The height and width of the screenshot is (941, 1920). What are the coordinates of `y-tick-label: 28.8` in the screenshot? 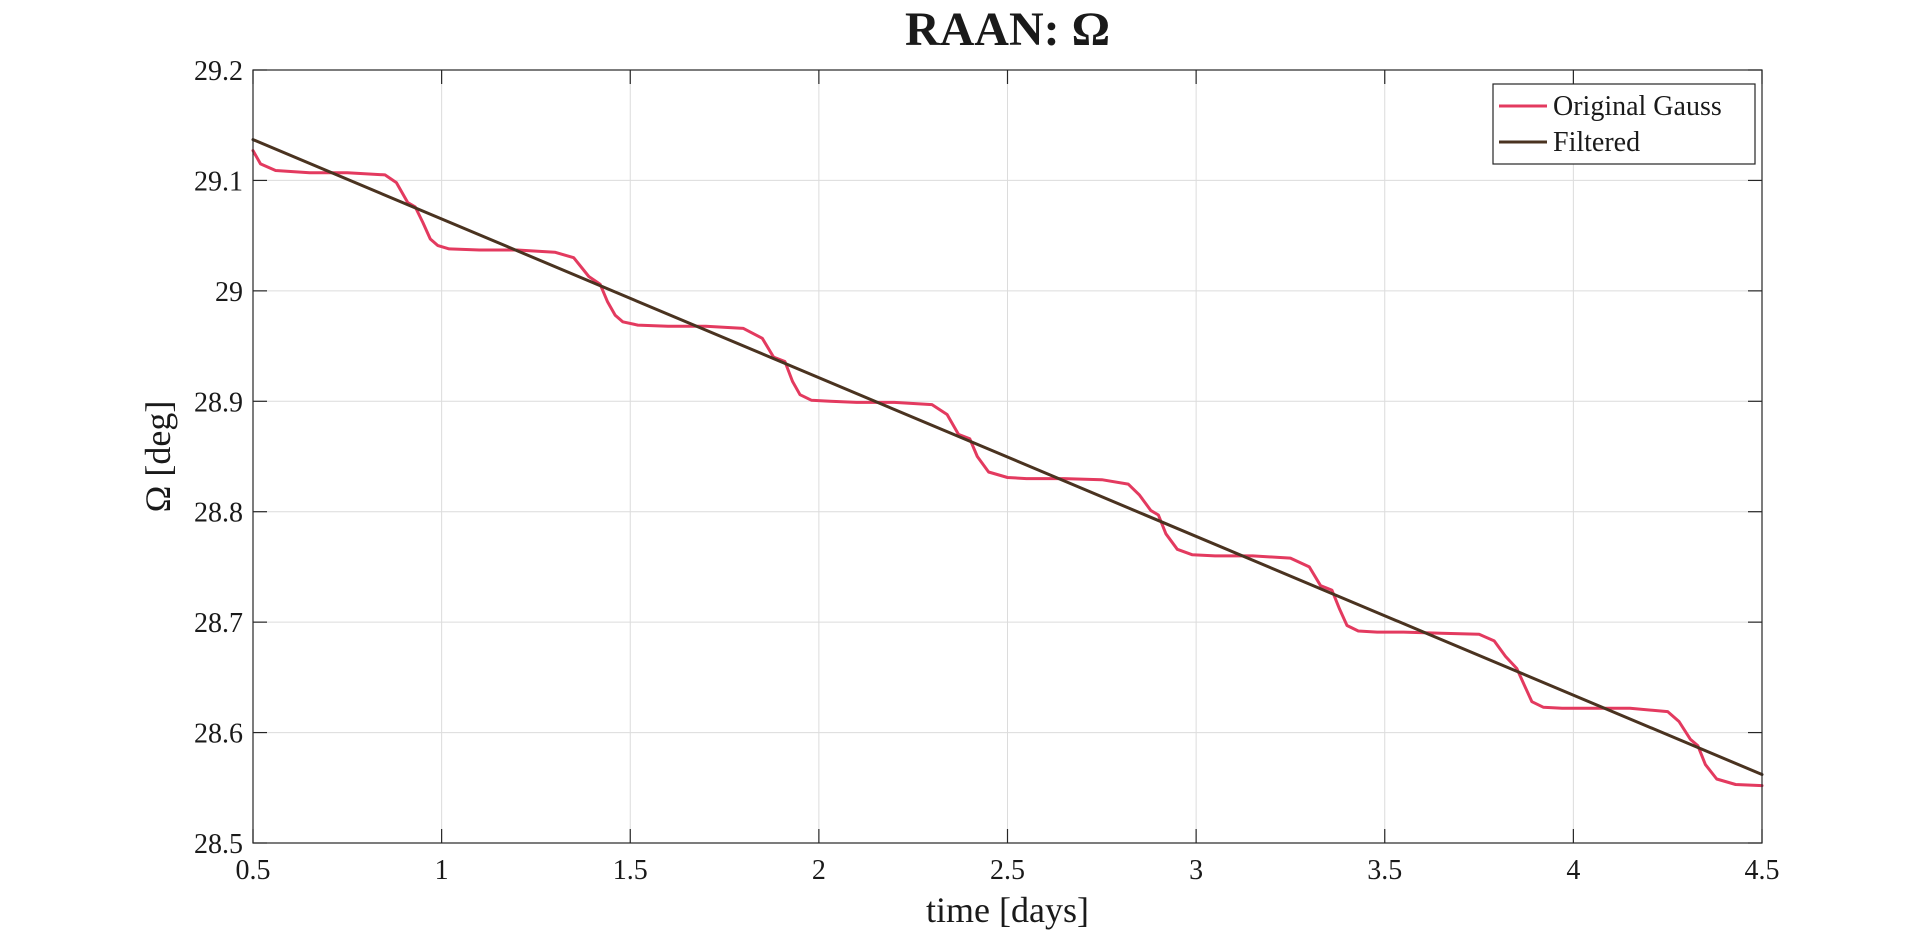 It's located at (218, 513).